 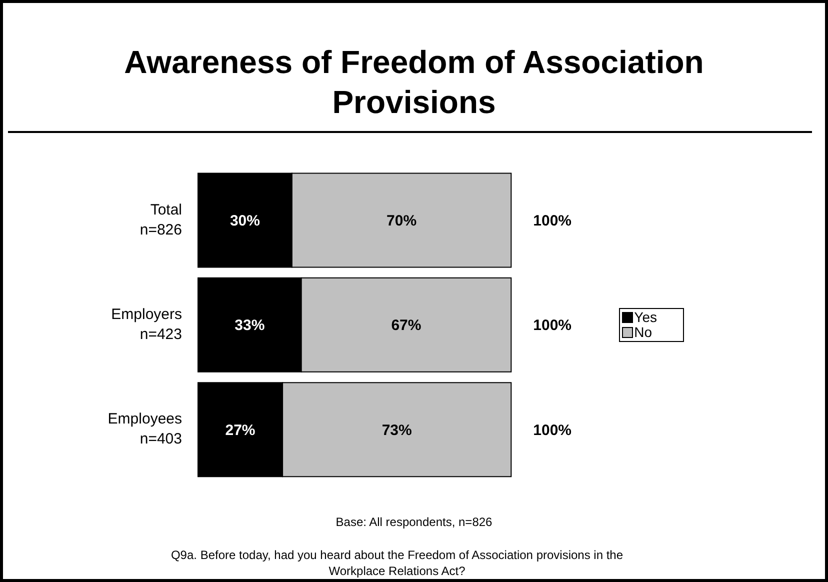 What do you see at coordinates (645, 317) in the screenshot?
I see `legend-label: Yes` at bounding box center [645, 317].